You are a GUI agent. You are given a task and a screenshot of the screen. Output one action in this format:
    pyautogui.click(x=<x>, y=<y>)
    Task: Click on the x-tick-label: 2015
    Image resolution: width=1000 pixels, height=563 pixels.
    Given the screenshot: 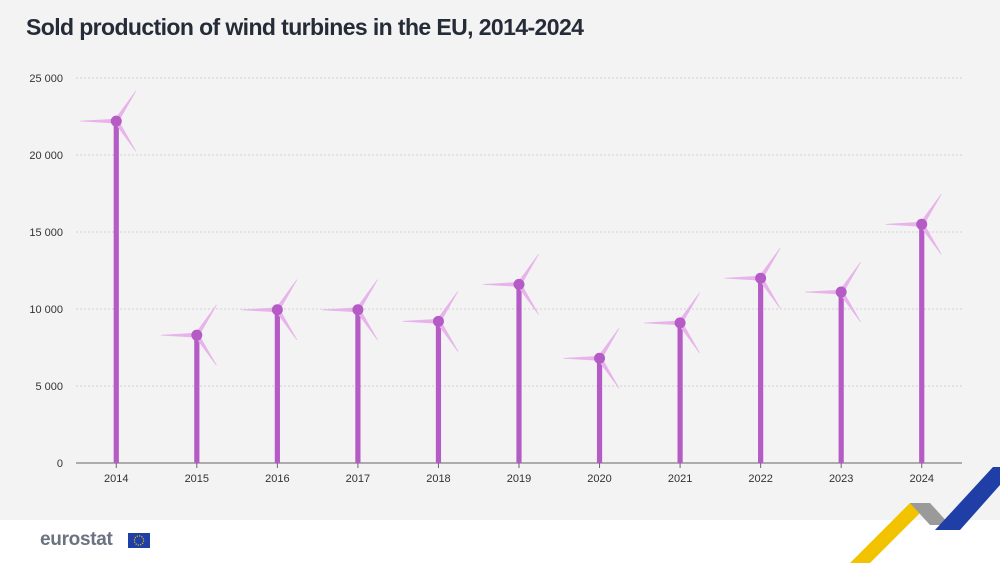 What is the action you would take?
    pyautogui.click(x=197, y=479)
    